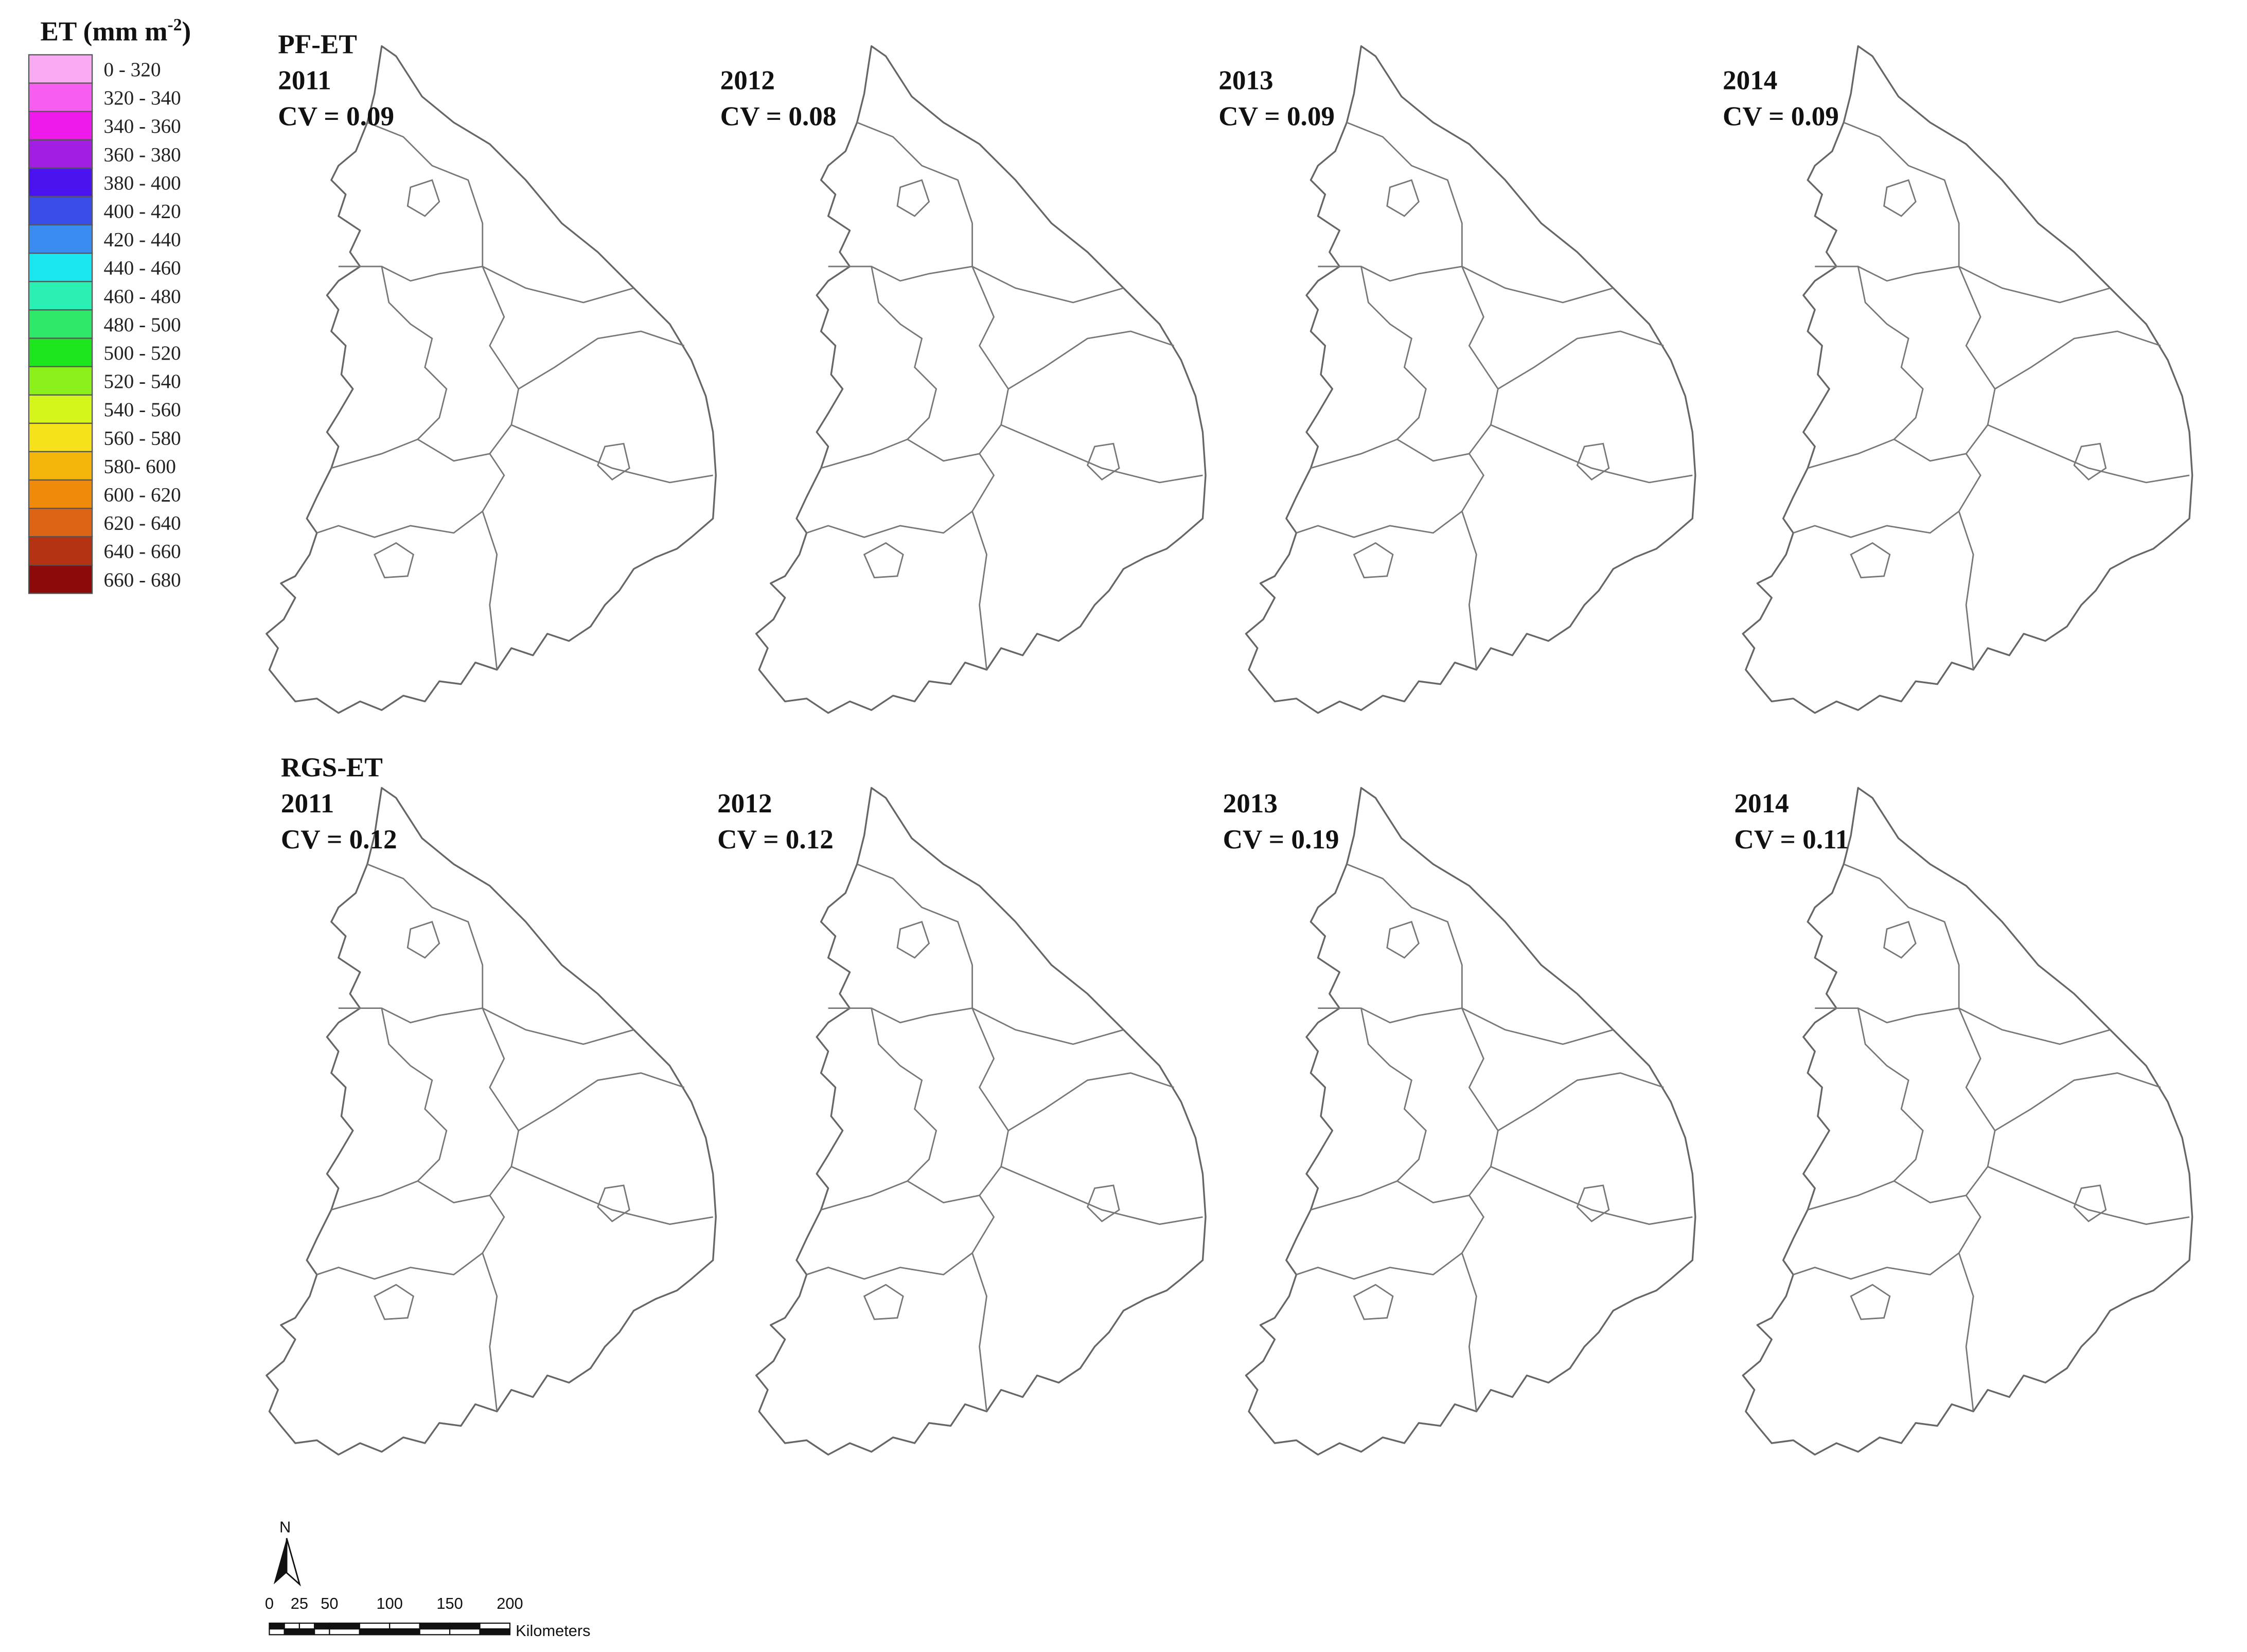 The width and height of the screenshot is (2247, 1652). Describe the element at coordinates (285, 1527) in the screenshot. I see `north-label: N` at that location.